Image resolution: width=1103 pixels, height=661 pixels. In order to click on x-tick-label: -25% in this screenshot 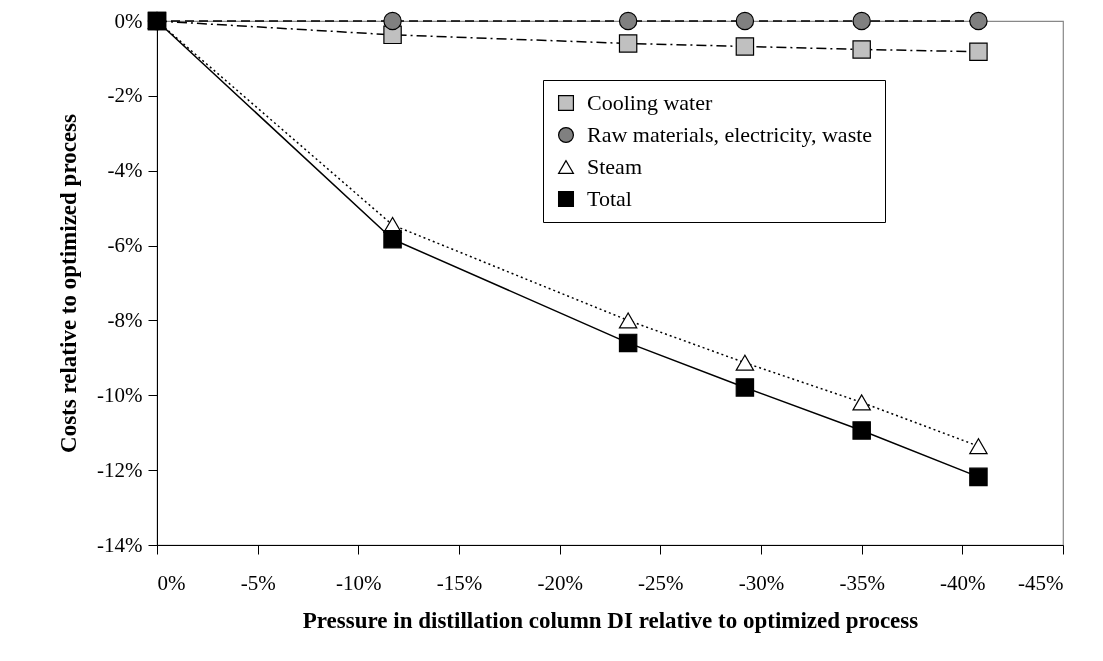, I will do `click(661, 582)`.